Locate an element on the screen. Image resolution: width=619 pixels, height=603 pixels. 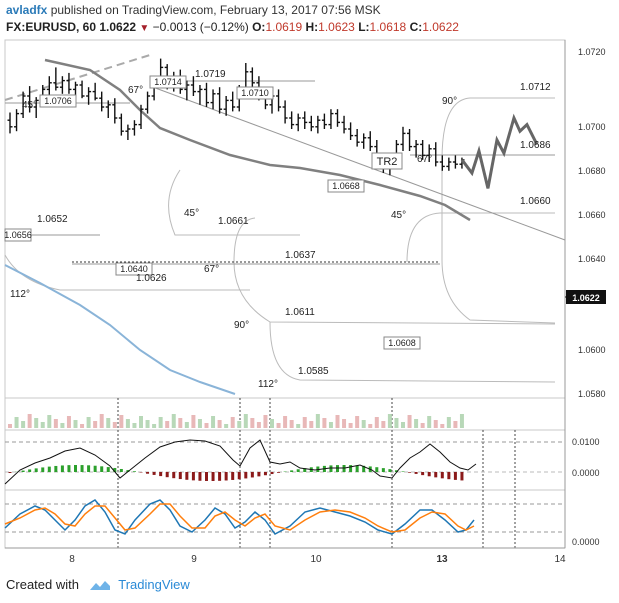
tradingview-link: TradingView is located at coordinates (154, 584).